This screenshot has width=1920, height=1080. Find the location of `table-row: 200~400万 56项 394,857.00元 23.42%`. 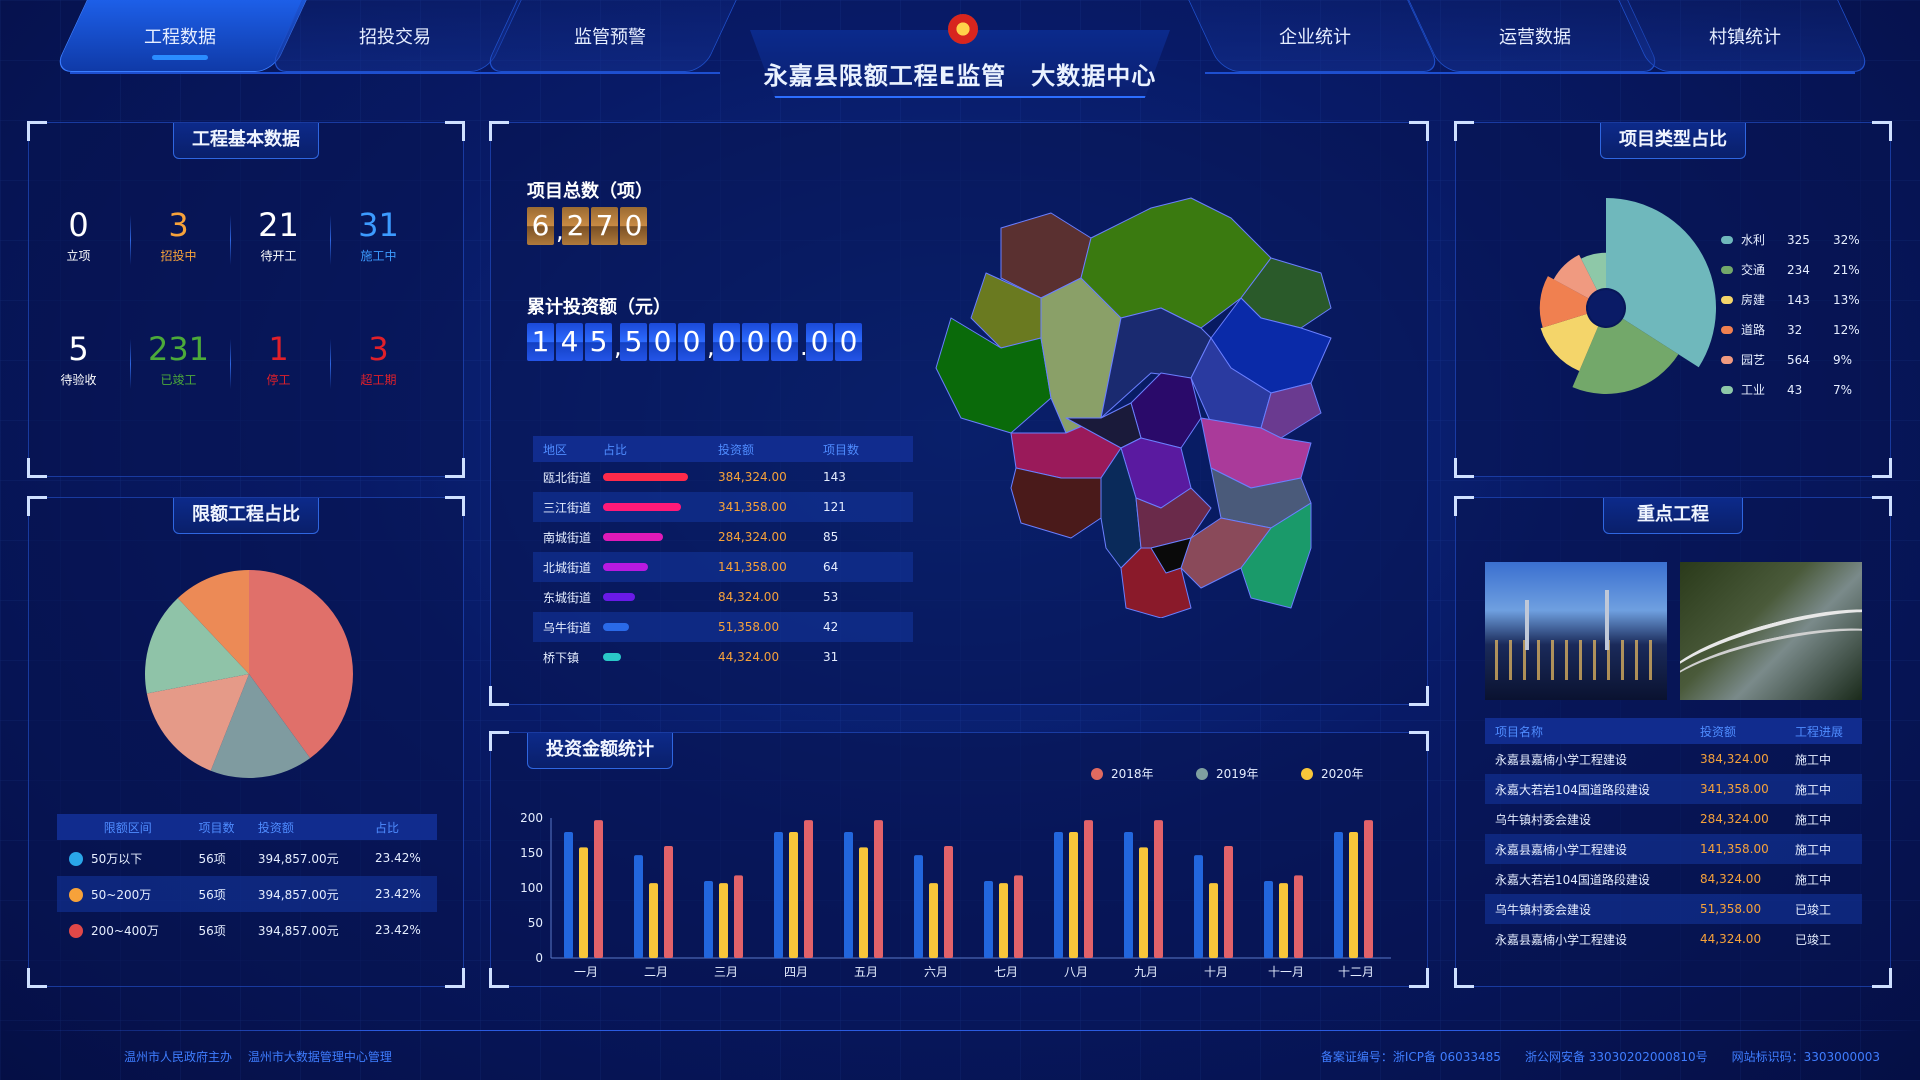

table-row: 200~400万 56项 394,857.00元 23.42% is located at coordinates (247, 930).